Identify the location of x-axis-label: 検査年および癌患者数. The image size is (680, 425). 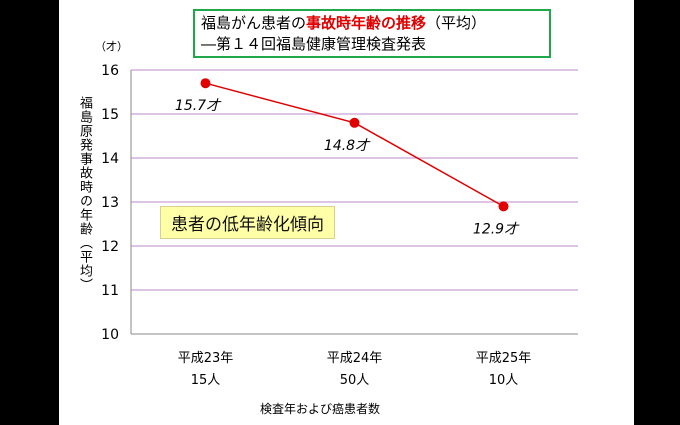
(320, 409).